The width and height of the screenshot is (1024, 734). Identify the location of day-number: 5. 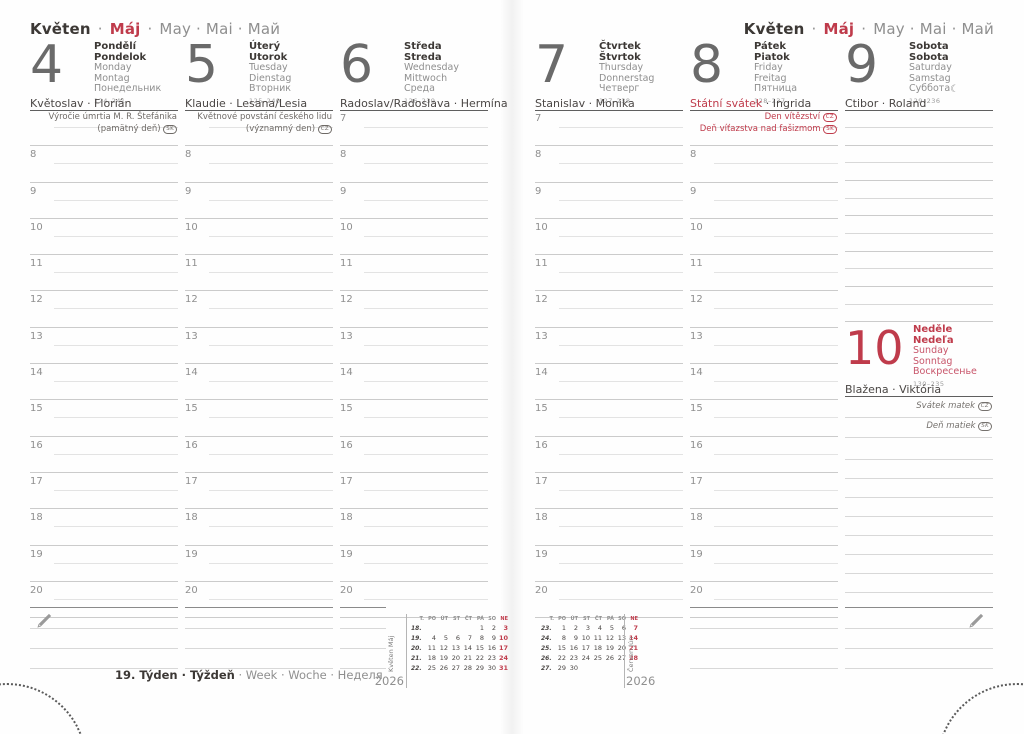
(202, 65).